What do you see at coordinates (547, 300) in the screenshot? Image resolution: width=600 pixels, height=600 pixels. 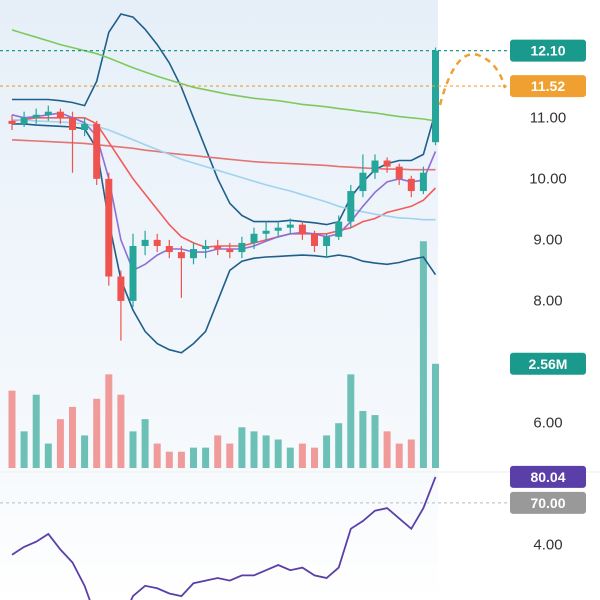 I see `y-tick-label: 8.00` at bounding box center [547, 300].